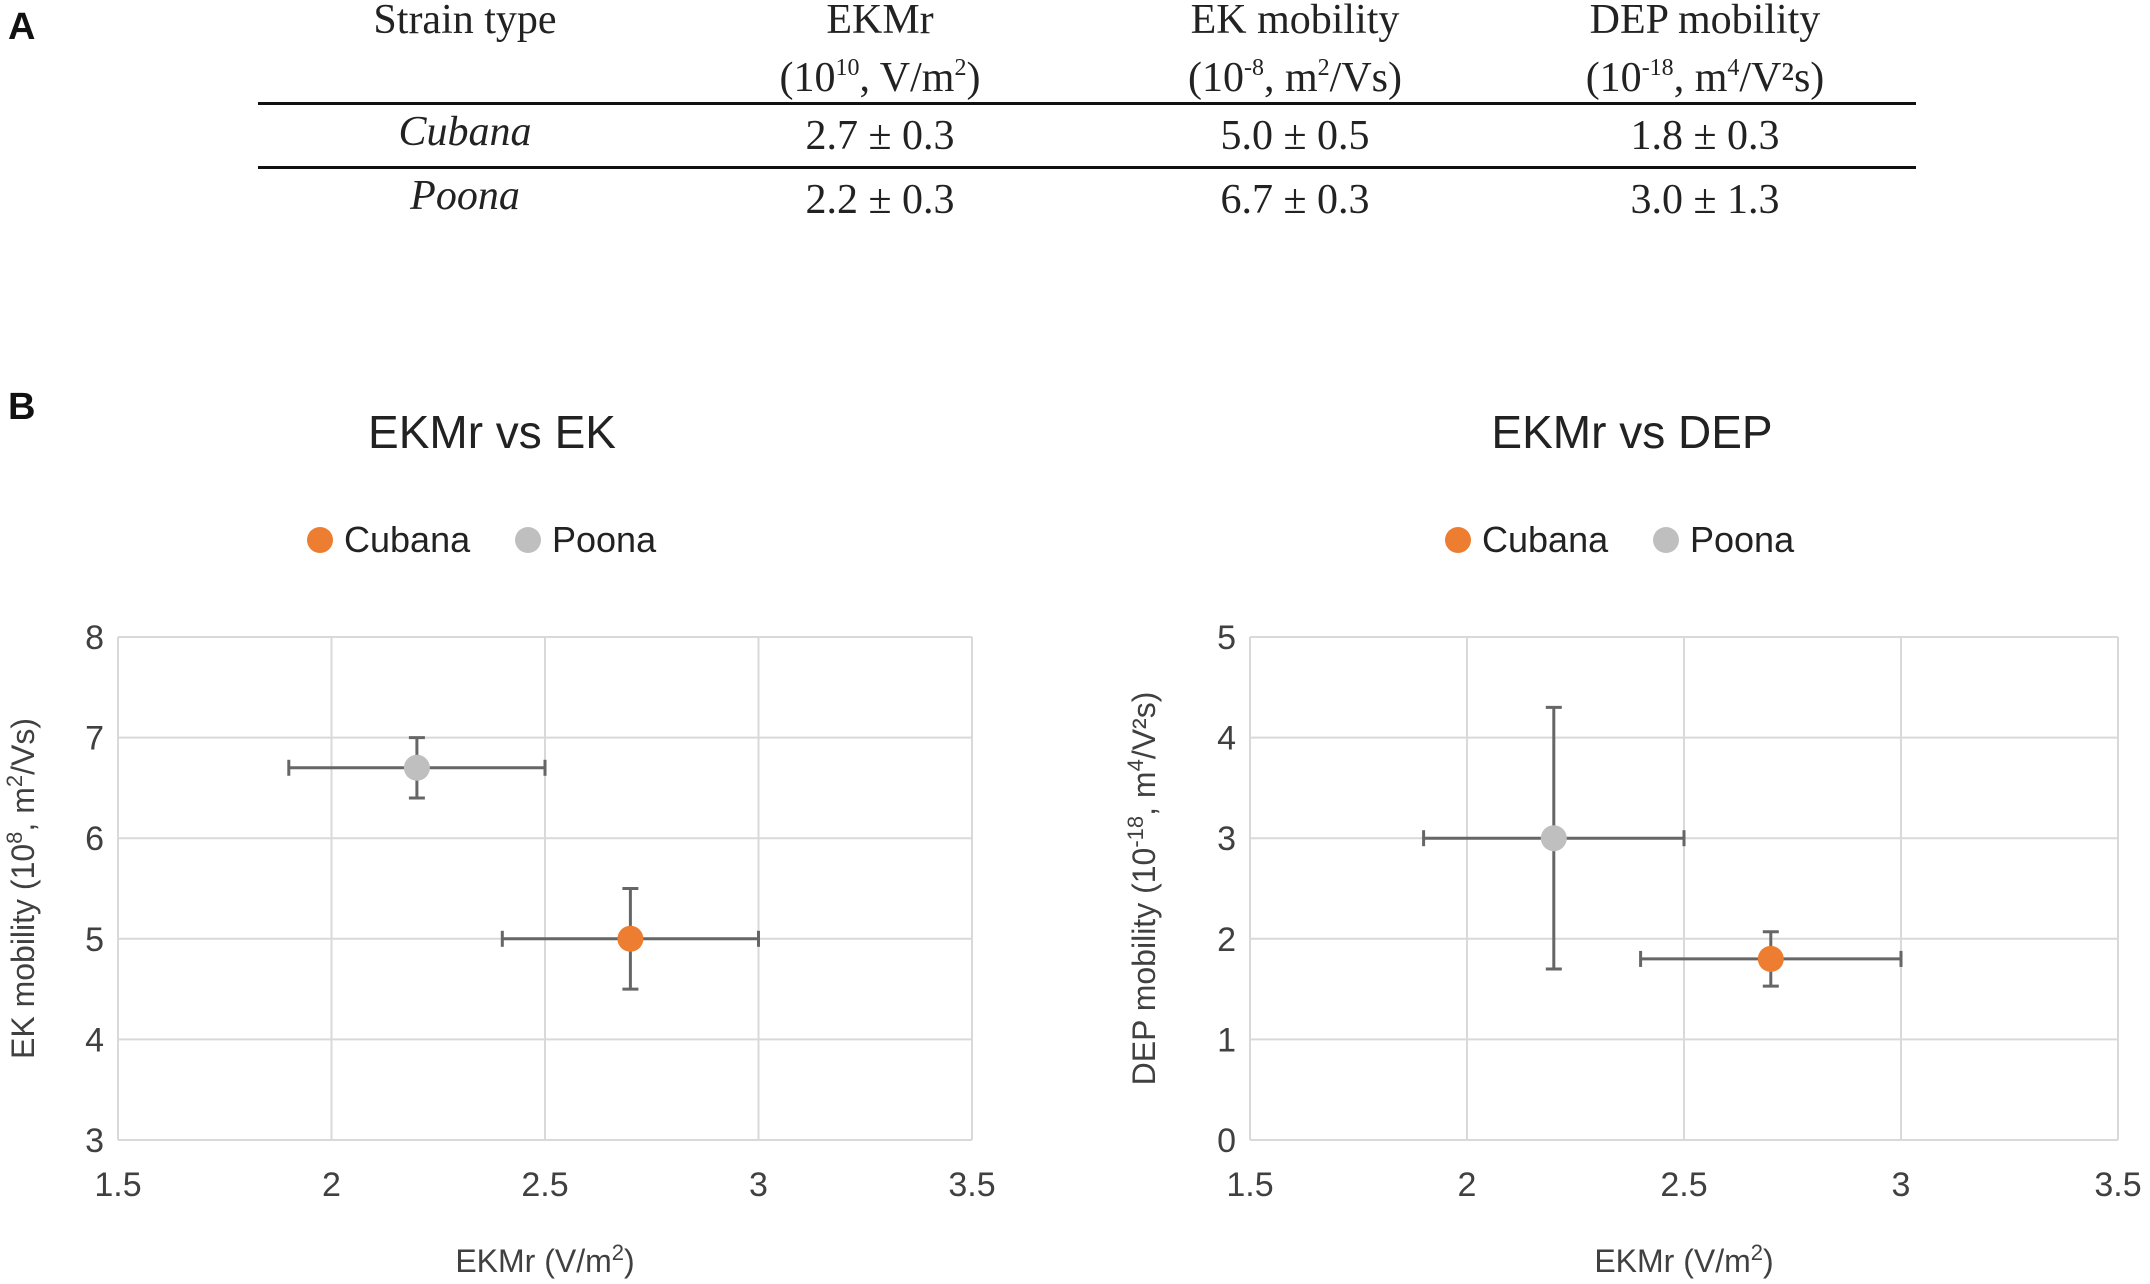  What do you see at coordinates (465, 196) in the screenshot?
I see `cell-strain-poona: Poona` at bounding box center [465, 196].